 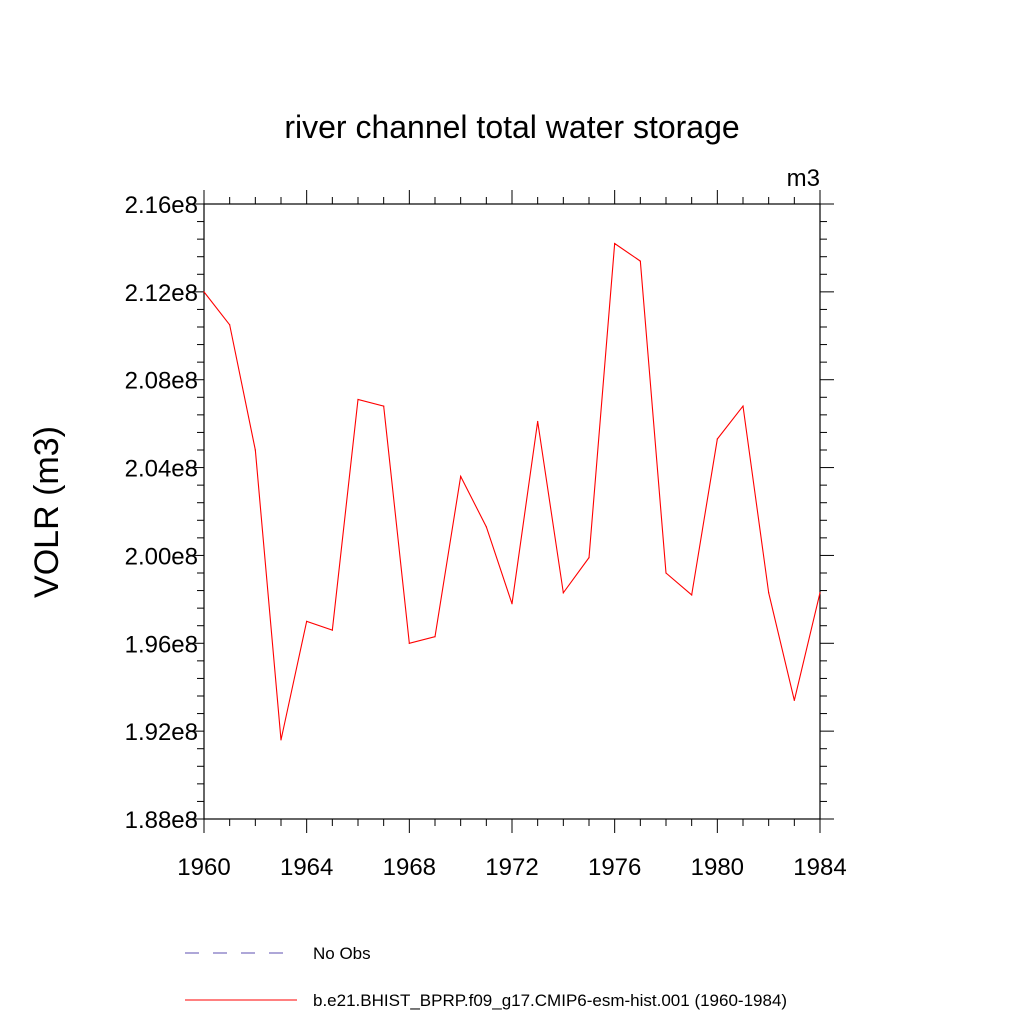 What do you see at coordinates (161, 644) in the screenshot?
I see `y-tick-label: 1.96e8` at bounding box center [161, 644].